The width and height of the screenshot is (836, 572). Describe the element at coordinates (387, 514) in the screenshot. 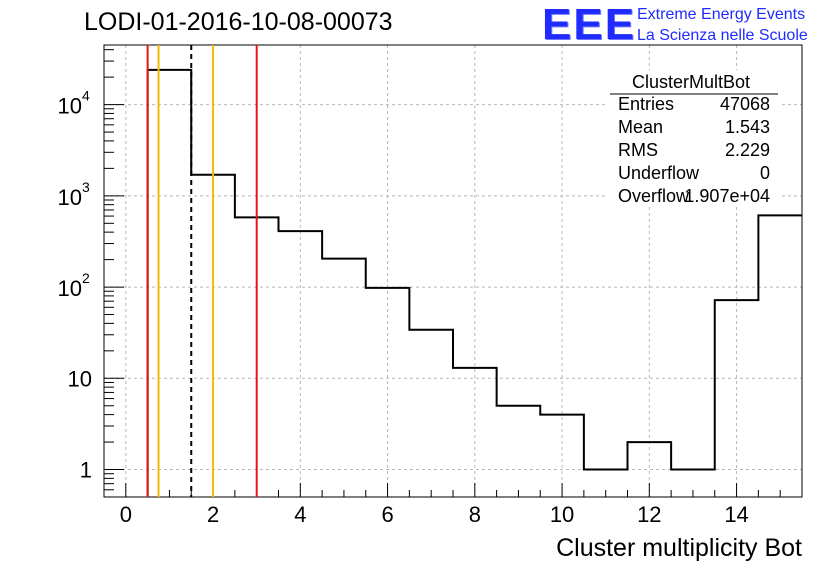

I see `x-tick-label: 6` at that location.